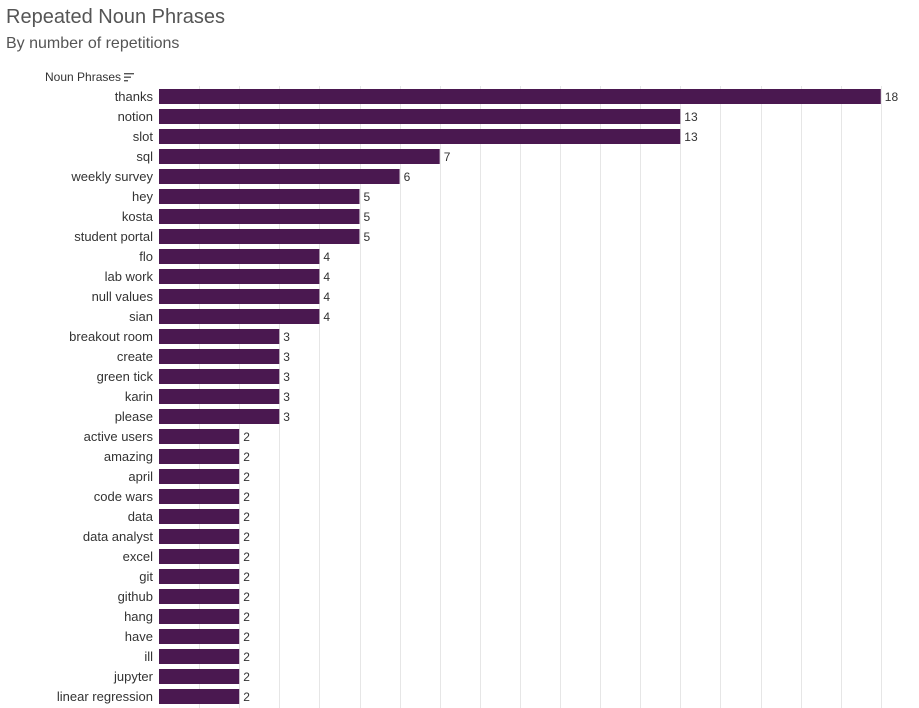  I want to click on value-label: 18, so click(892, 97).